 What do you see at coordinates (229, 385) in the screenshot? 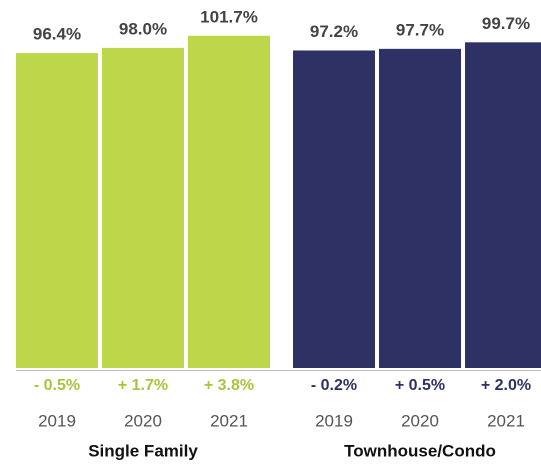
I see `change-label: + 3.8%` at bounding box center [229, 385].